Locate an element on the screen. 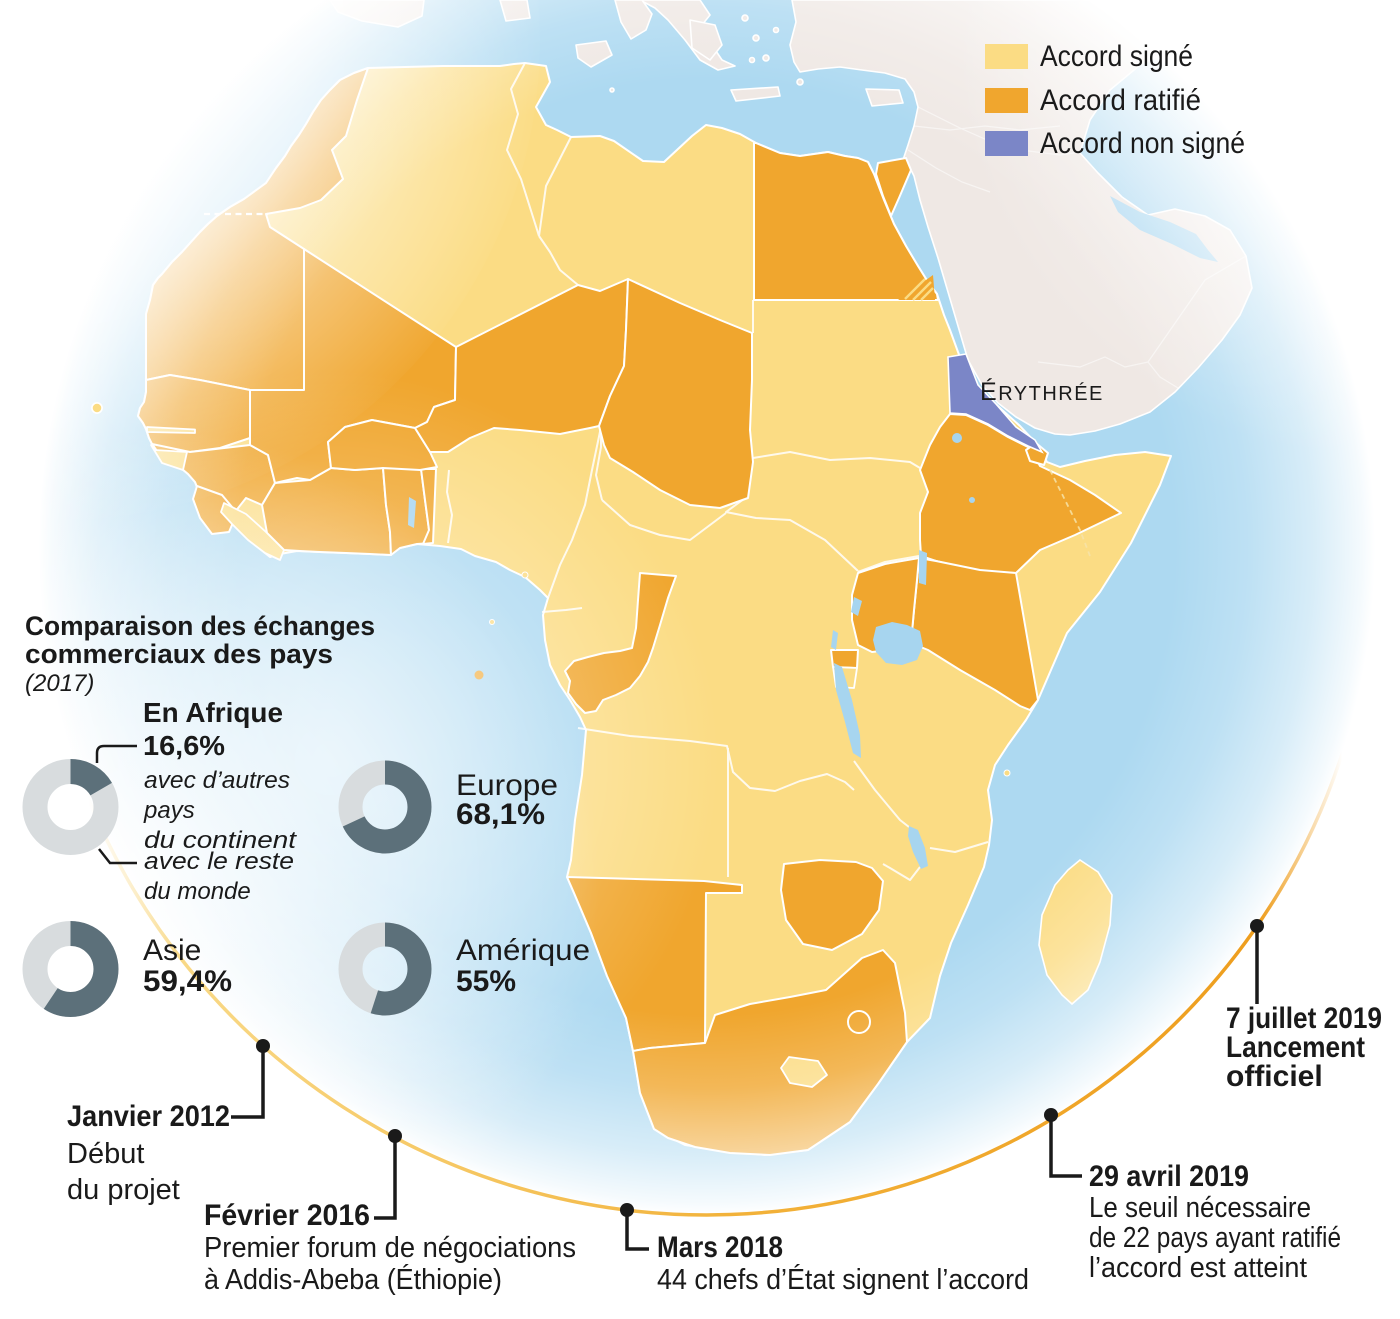 The height and width of the screenshot is (1319, 1400). svg-text: Accord signé is located at coordinates (1116, 56).